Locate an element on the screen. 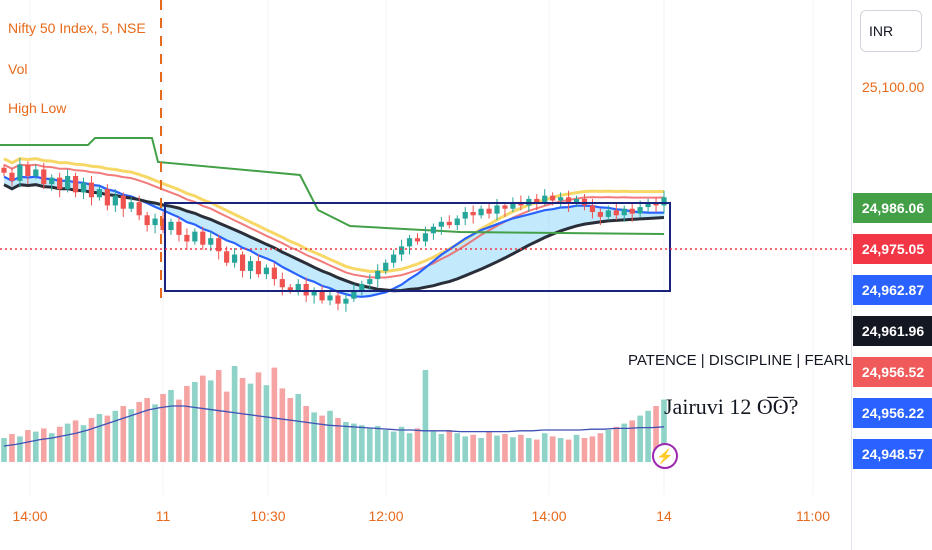  price-label-black: 24,961.96 is located at coordinates (892, 331).